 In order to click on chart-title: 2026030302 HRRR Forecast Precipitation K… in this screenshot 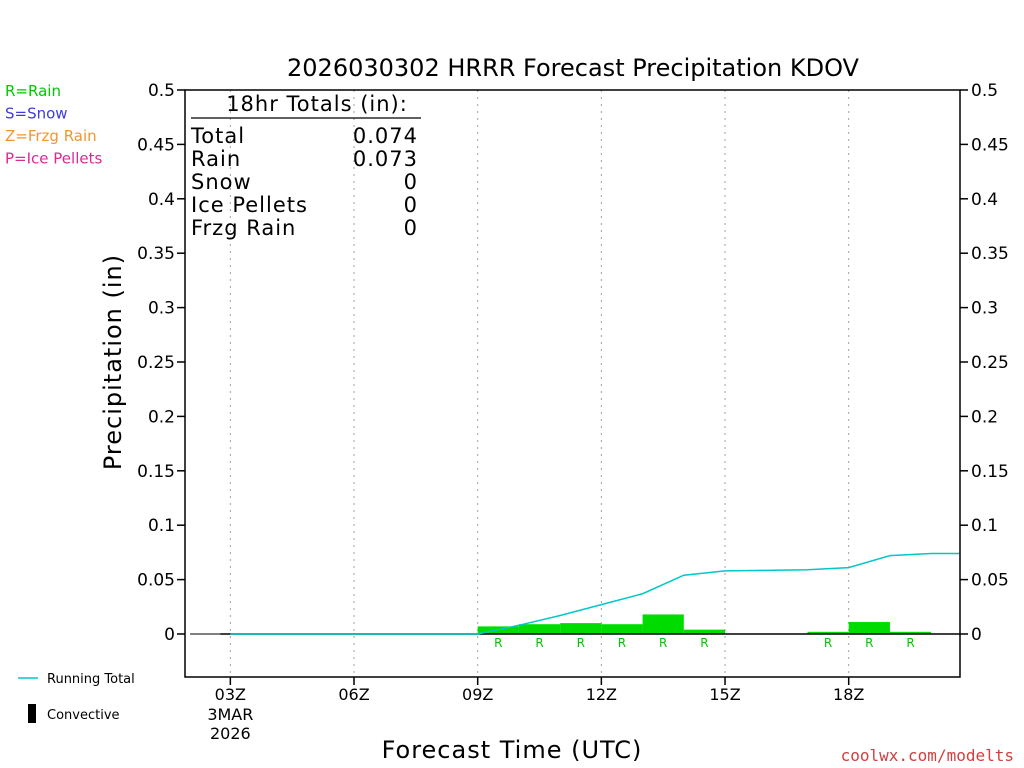, I will do `click(573, 68)`.